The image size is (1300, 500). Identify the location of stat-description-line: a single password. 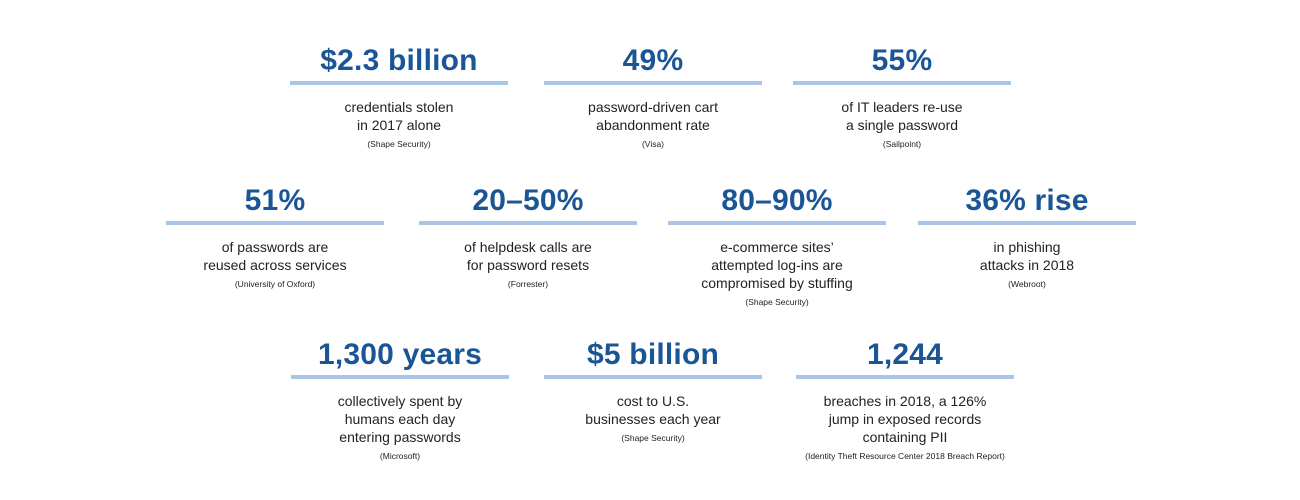
(902, 125).